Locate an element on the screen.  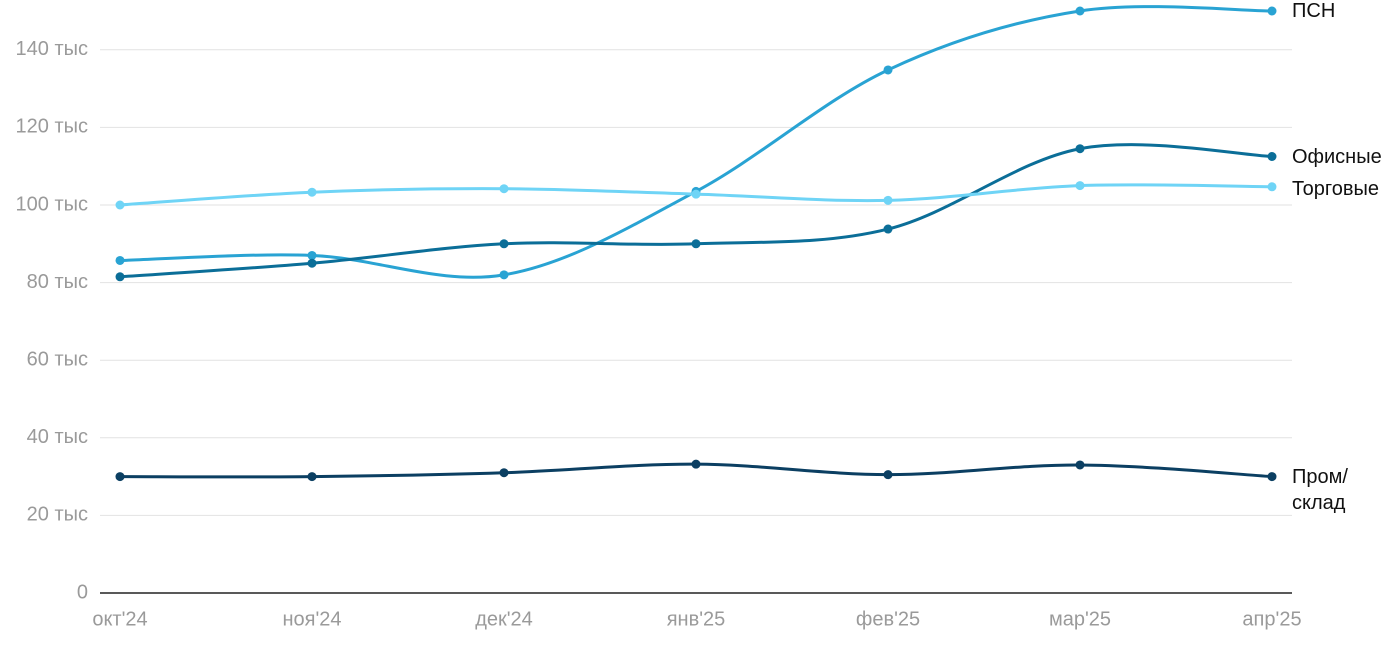
x-tick-label: фев'25 is located at coordinates (888, 619).